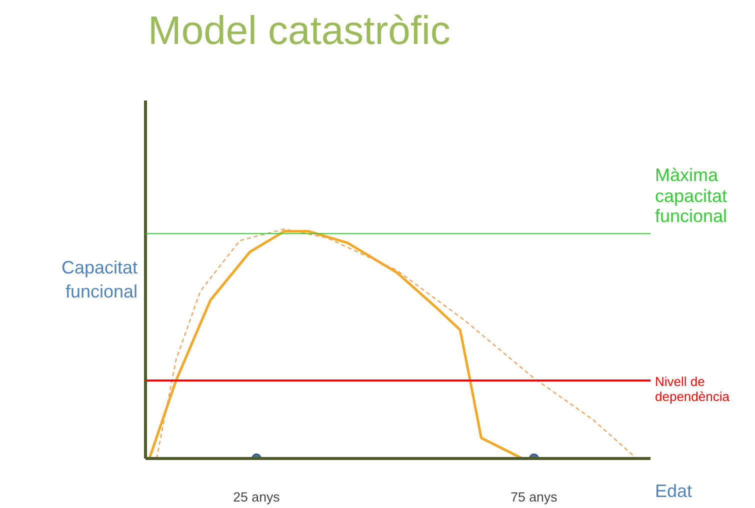 Image resolution: width=755 pixels, height=508 pixels. What do you see at coordinates (256, 497) in the screenshot?
I see `x-tick-label: 25 anys` at bounding box center [256, 497].